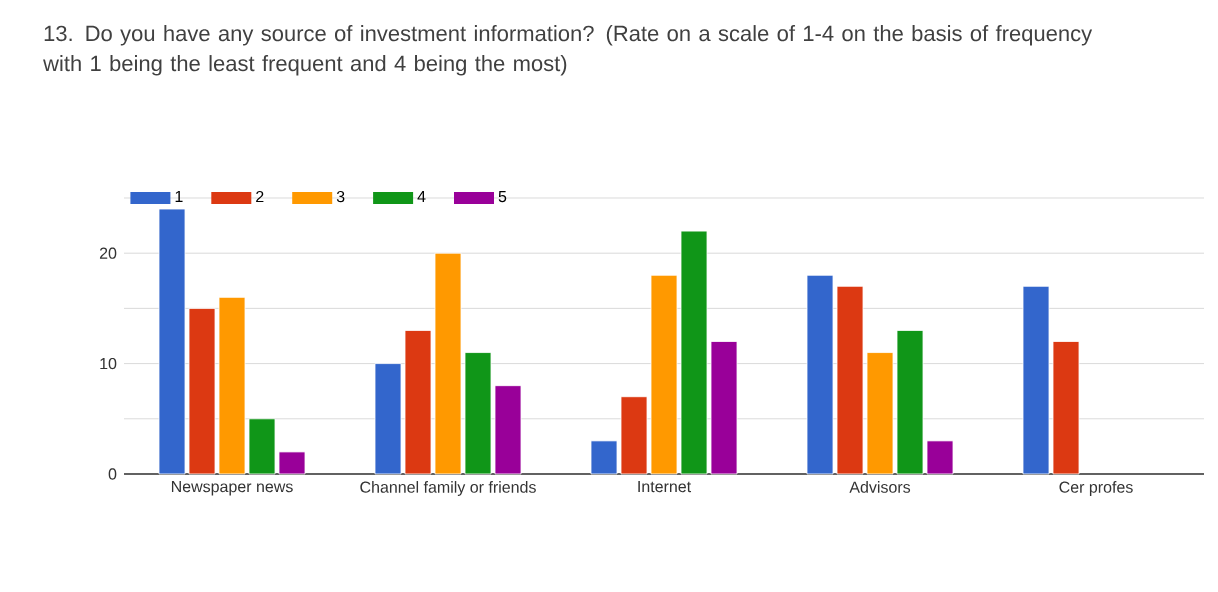 Image resolution: width=1218 pixels, height=592 pixels. What do you see at coordinates (448, 488) in the screenshot?
I see `x-tick-label: Channel family or friends` at bounding box center [448, 488].